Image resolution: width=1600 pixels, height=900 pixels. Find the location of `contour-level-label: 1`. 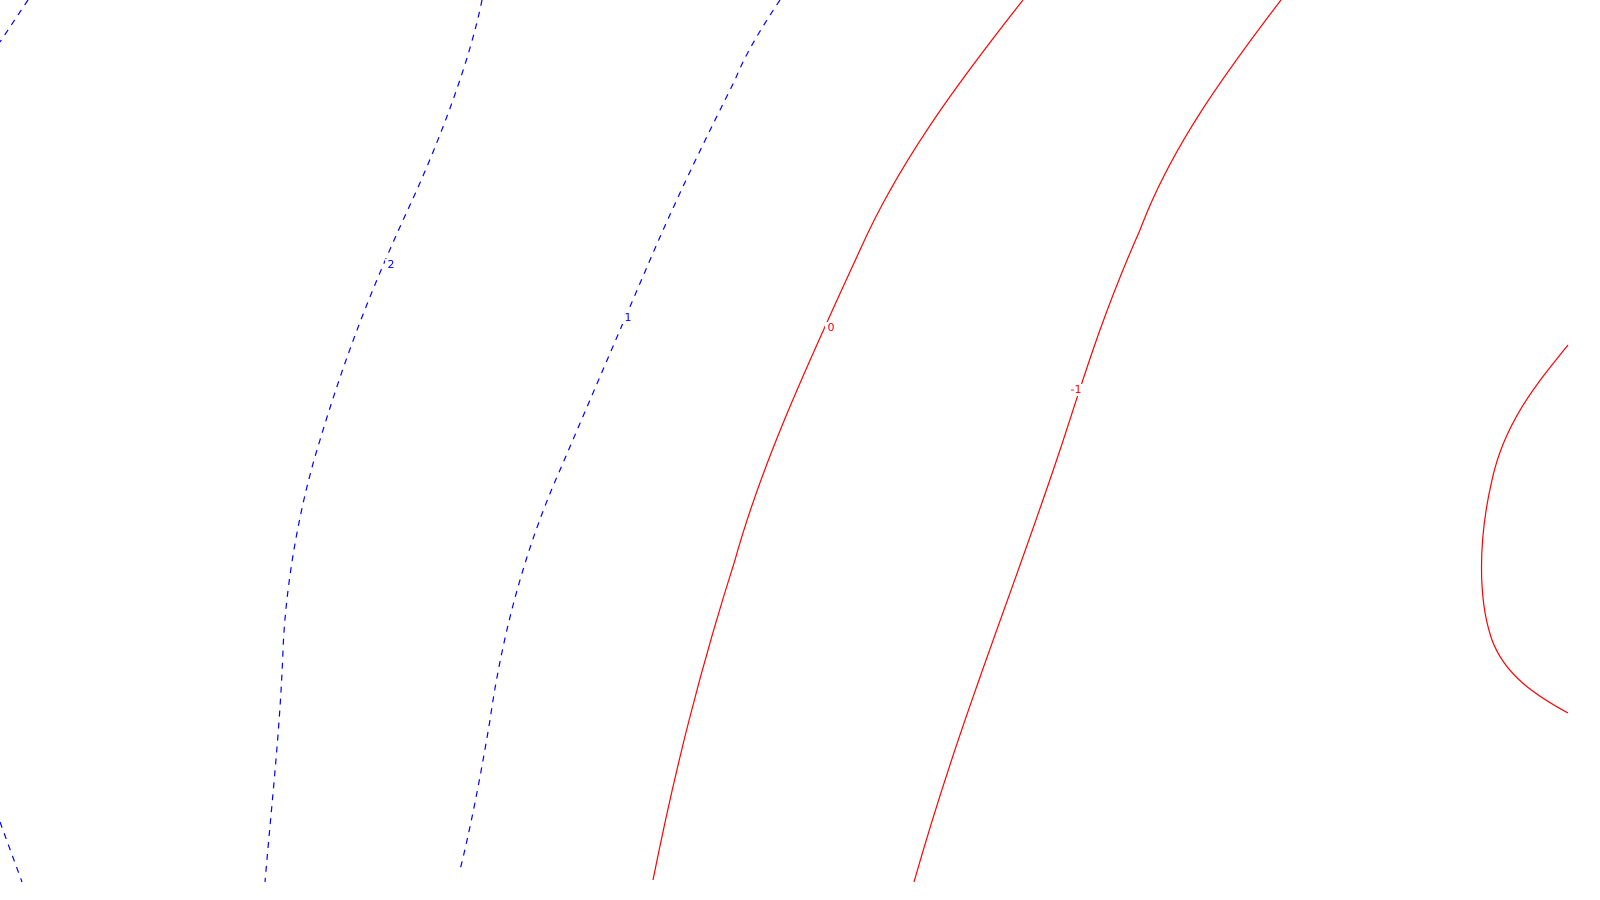

contour-level-label: 1 is located at coordinates (628, 317).